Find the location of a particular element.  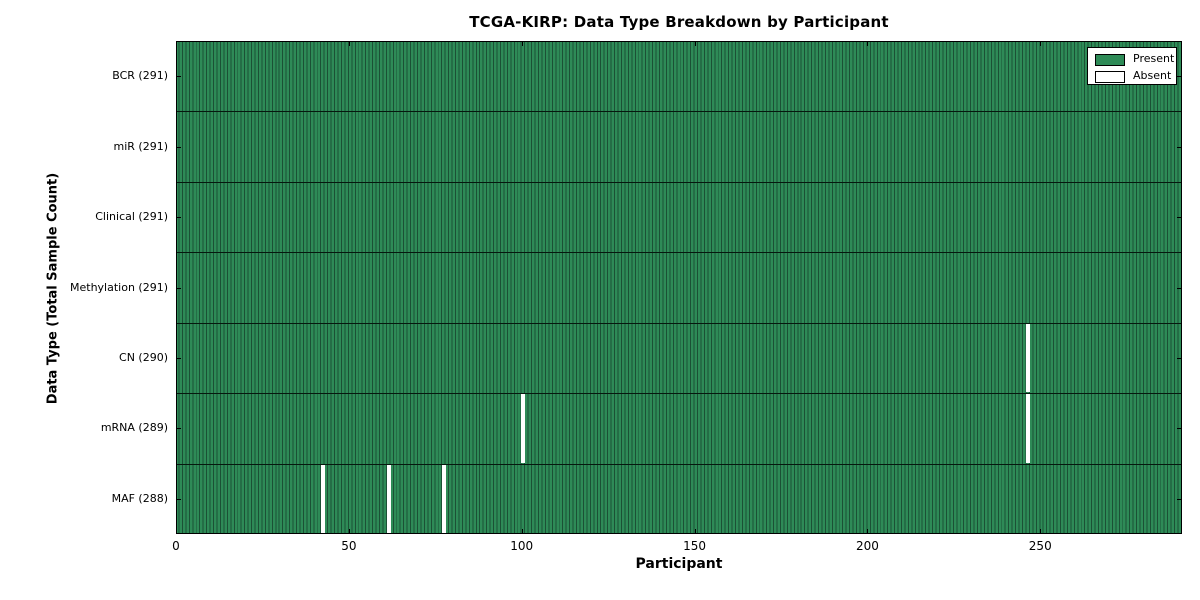

y-tick-label-cn: CN (290) is located at coordinates (143, 357).